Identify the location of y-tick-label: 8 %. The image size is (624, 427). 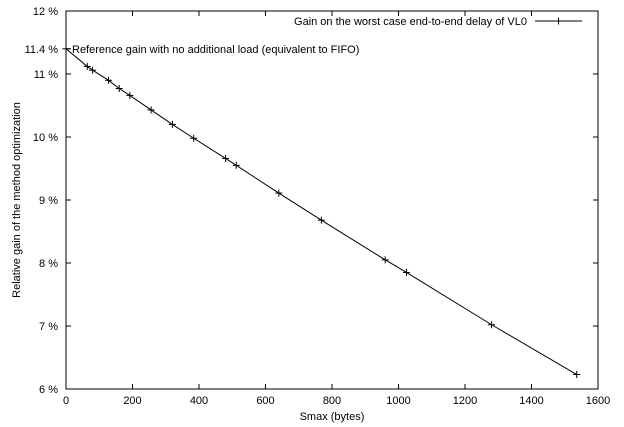
(48, 264).